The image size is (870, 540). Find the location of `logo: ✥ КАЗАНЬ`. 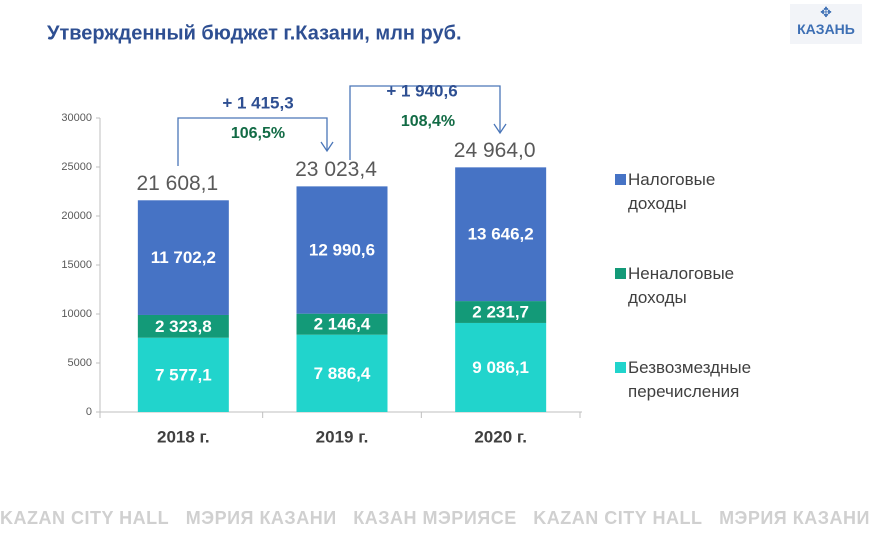

logo: ✥ КАЗАНЬ is located at coordinates (826, 24).